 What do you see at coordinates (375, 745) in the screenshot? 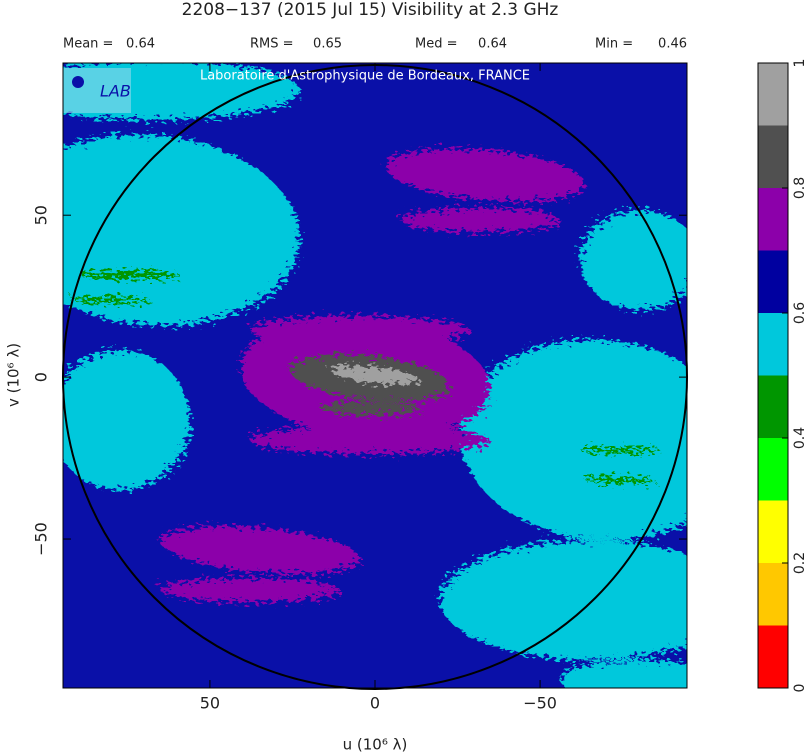
I see `x-axis-label: u (10⁶ λ)` at bounding box center [375, 745].